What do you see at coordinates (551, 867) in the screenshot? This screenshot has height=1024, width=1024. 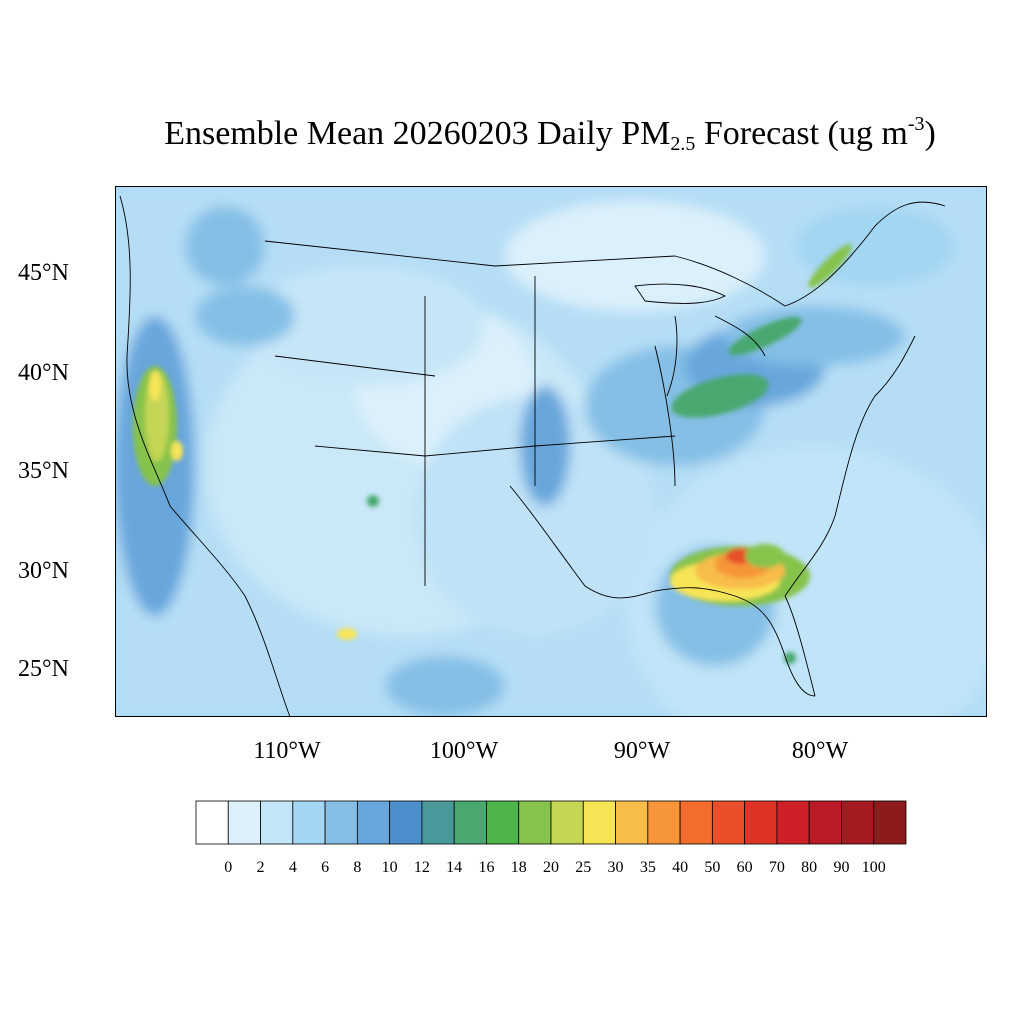 I see `colorbar-label: 20` at bounding box center [551, 867].